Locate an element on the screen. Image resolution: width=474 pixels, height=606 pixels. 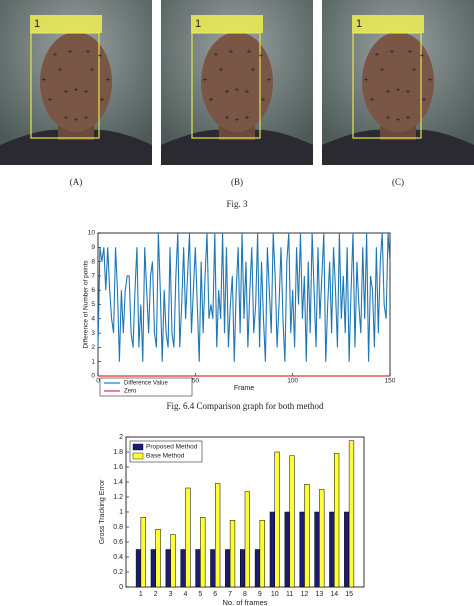
legend-label: Zero is located at coordinates (130, 392).